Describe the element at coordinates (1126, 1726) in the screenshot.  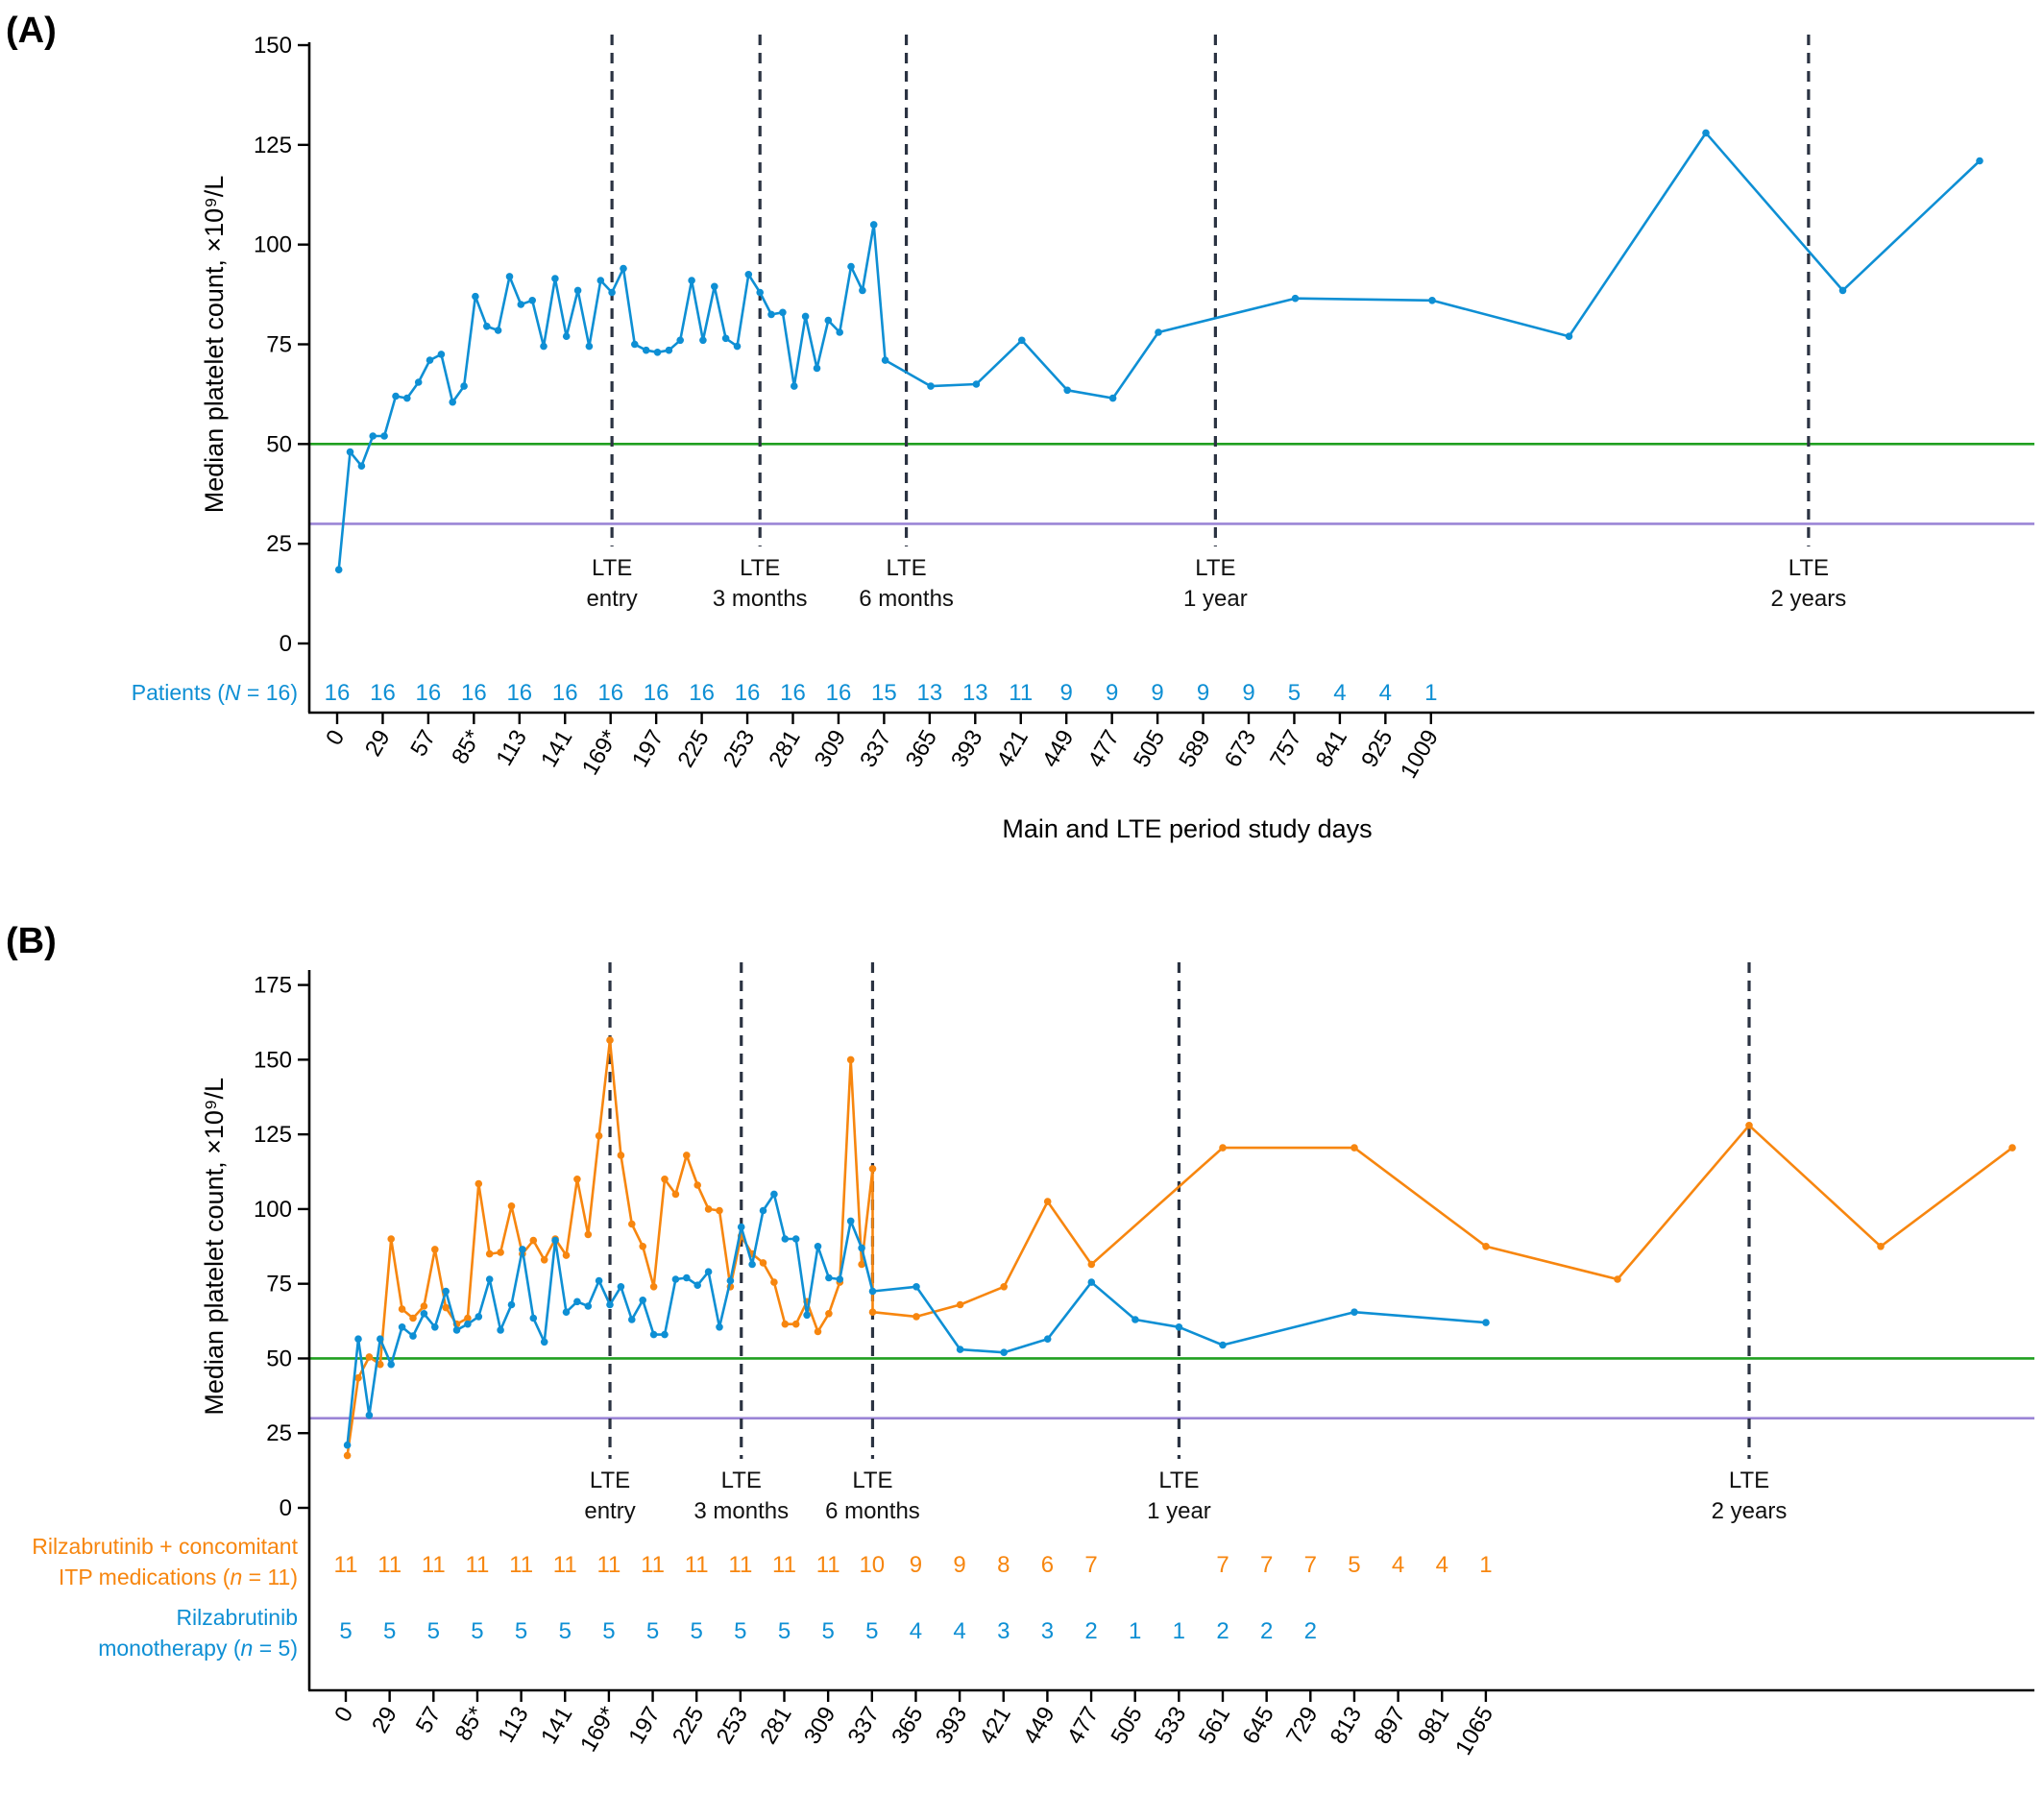
I see `x-tick-label: 505` at that location.